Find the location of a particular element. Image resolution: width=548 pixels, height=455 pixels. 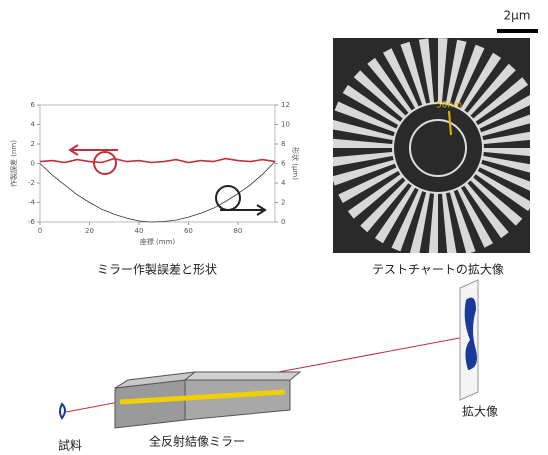

plot-frame is located at coordinates (157, 163).